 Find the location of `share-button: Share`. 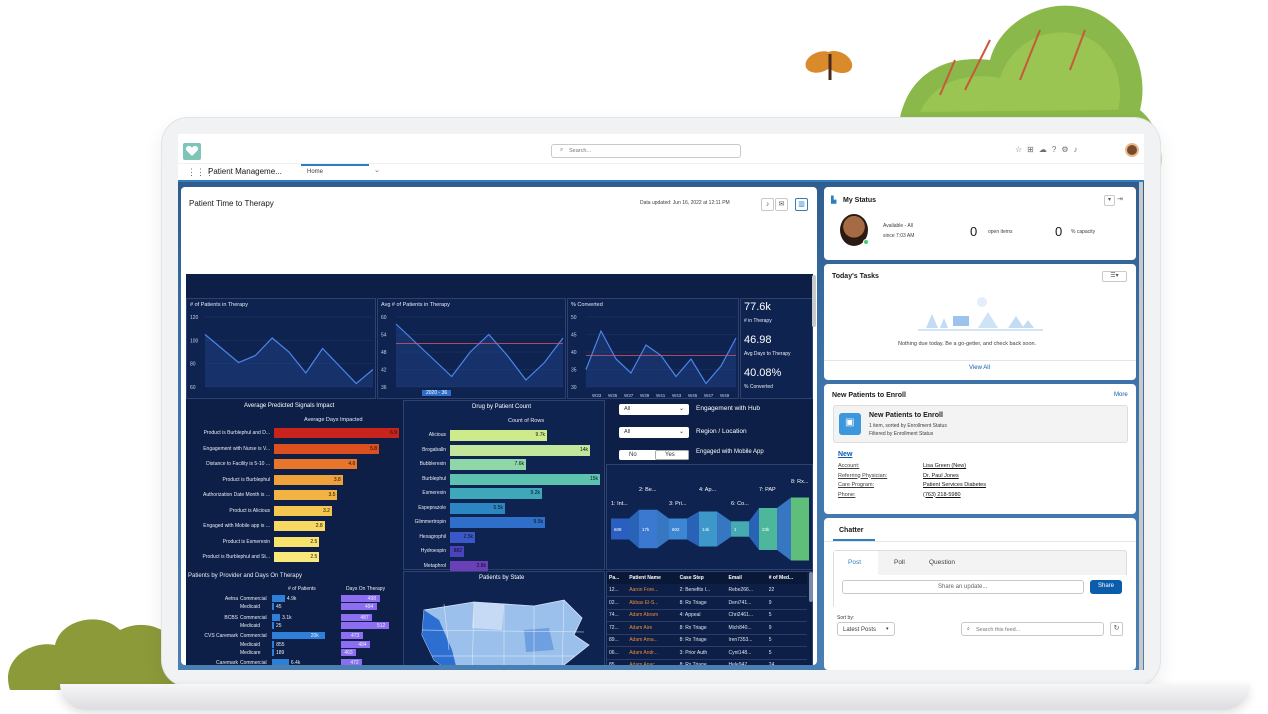

share-button: Share is located at coordinates (1106, 587).